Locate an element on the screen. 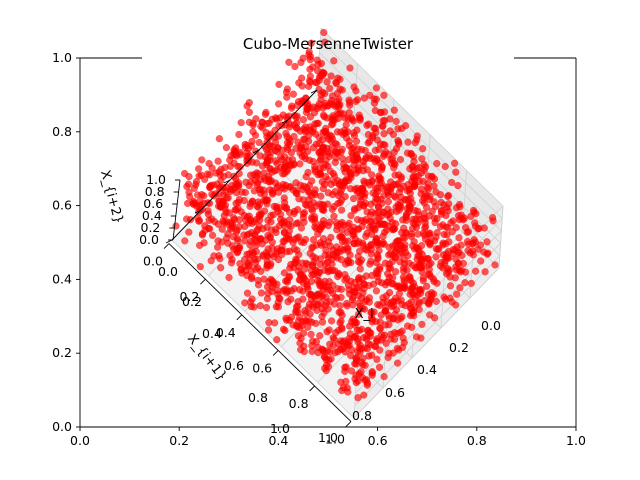 This screenshot has width=640, height=480. x-axis-tick-label-row: 1.0 is located at coordinates (328, 437).